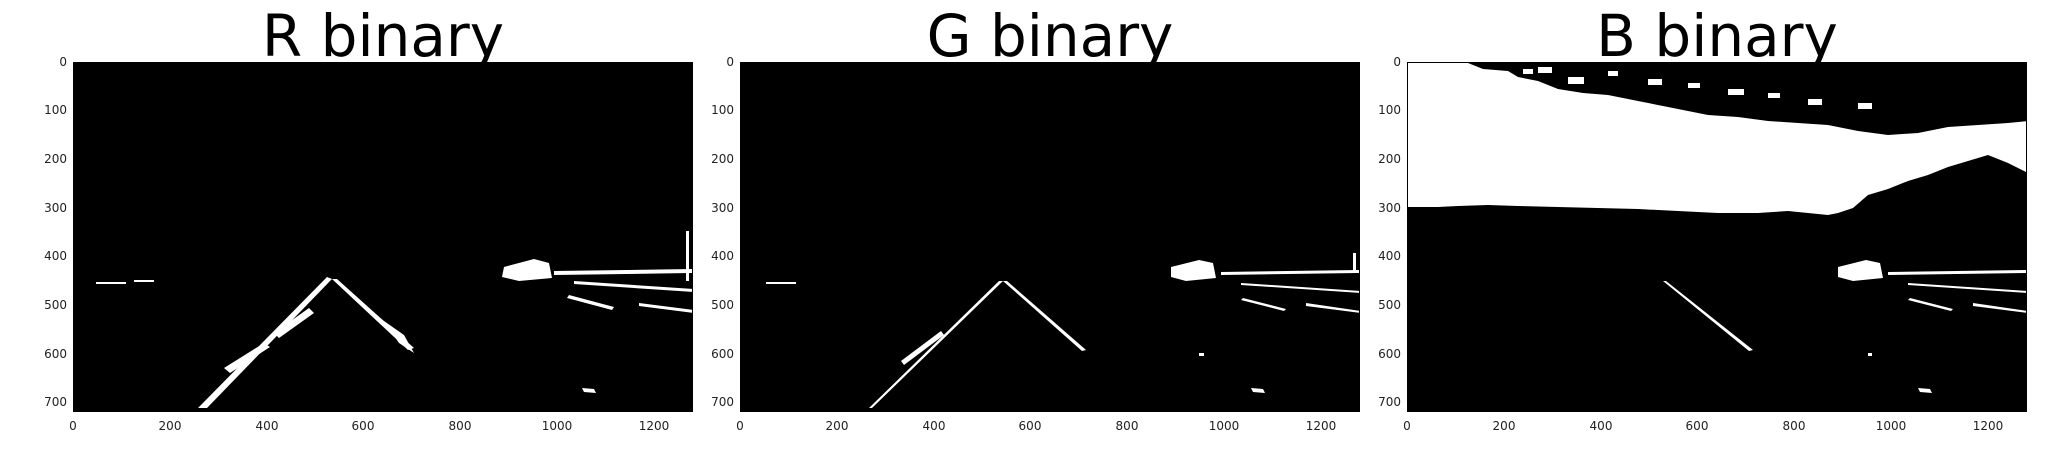  Describe the element at coordinates (1050, 36) in the screenshot. I see `panel-title: G binary` at that location.